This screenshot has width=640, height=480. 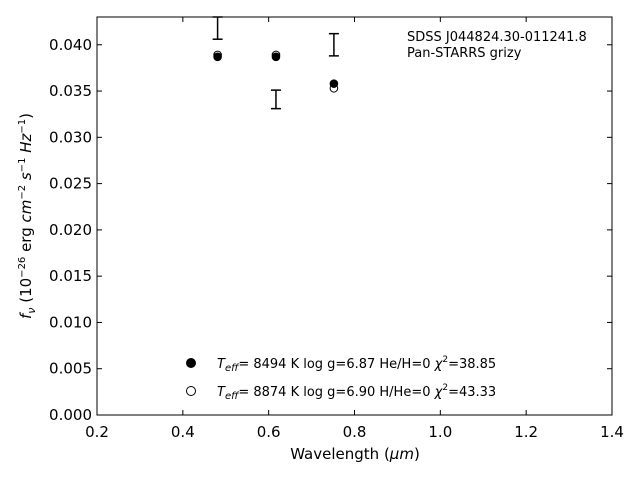 What do you see at coordinates (191, 363) in the screenshot?
I see `legend-filled-marker` at bounding box center [191, 363].